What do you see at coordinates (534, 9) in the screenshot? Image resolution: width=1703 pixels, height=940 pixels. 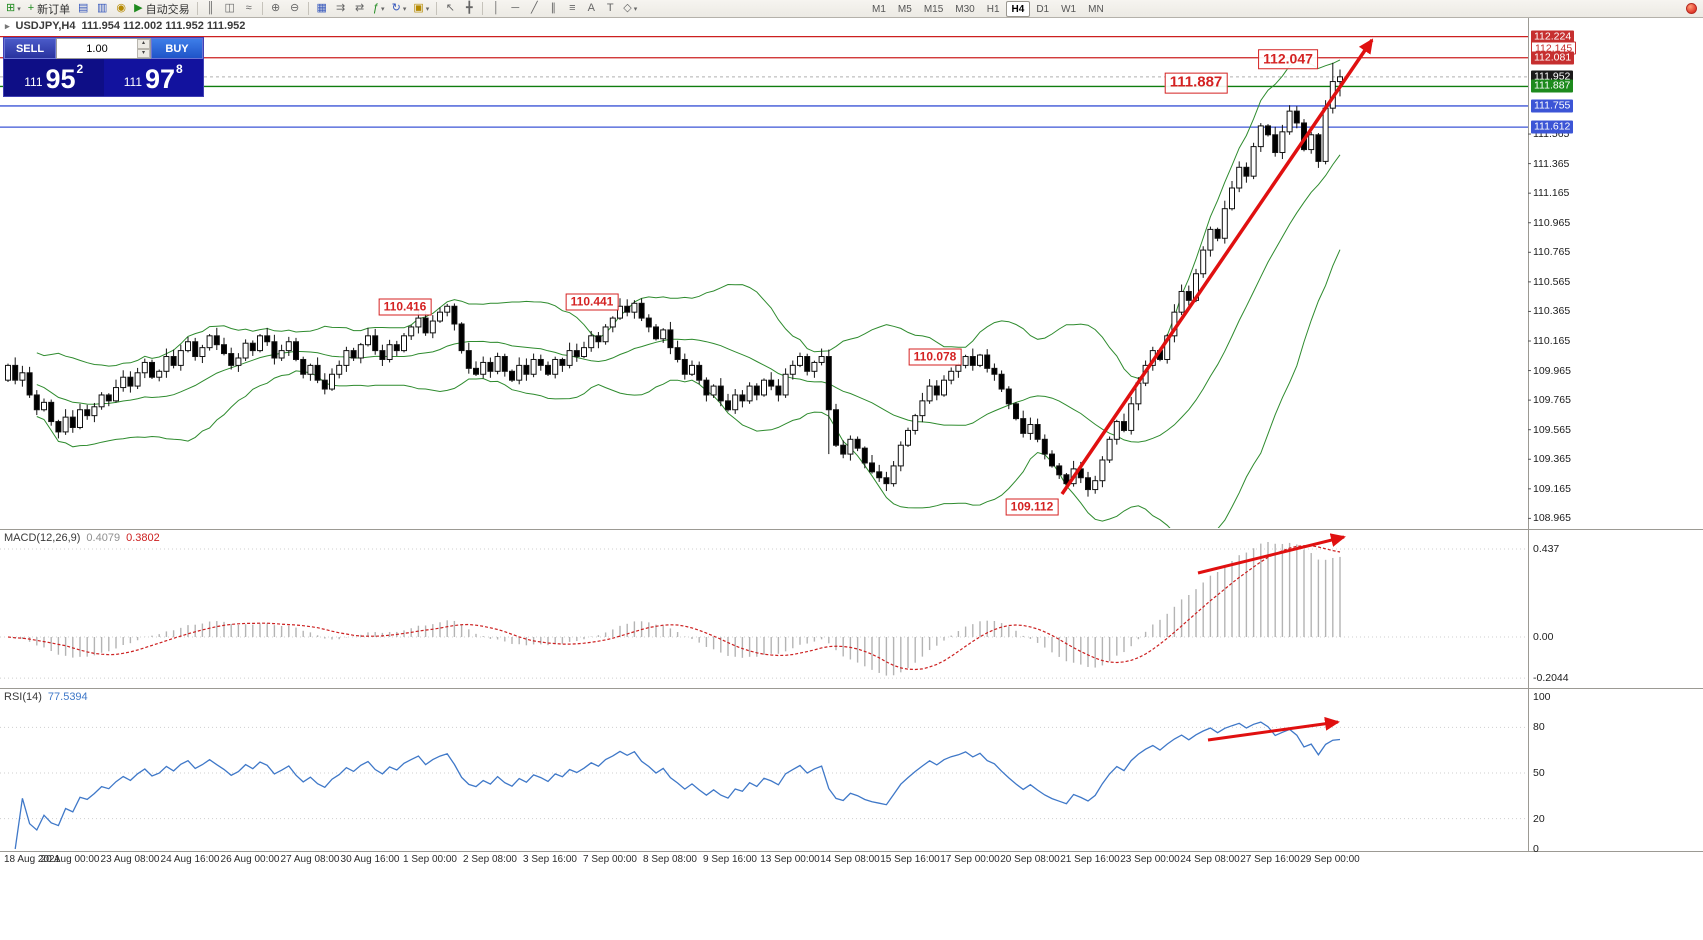 I see `trendline-button: ╱` at bounding box center [534, 9].